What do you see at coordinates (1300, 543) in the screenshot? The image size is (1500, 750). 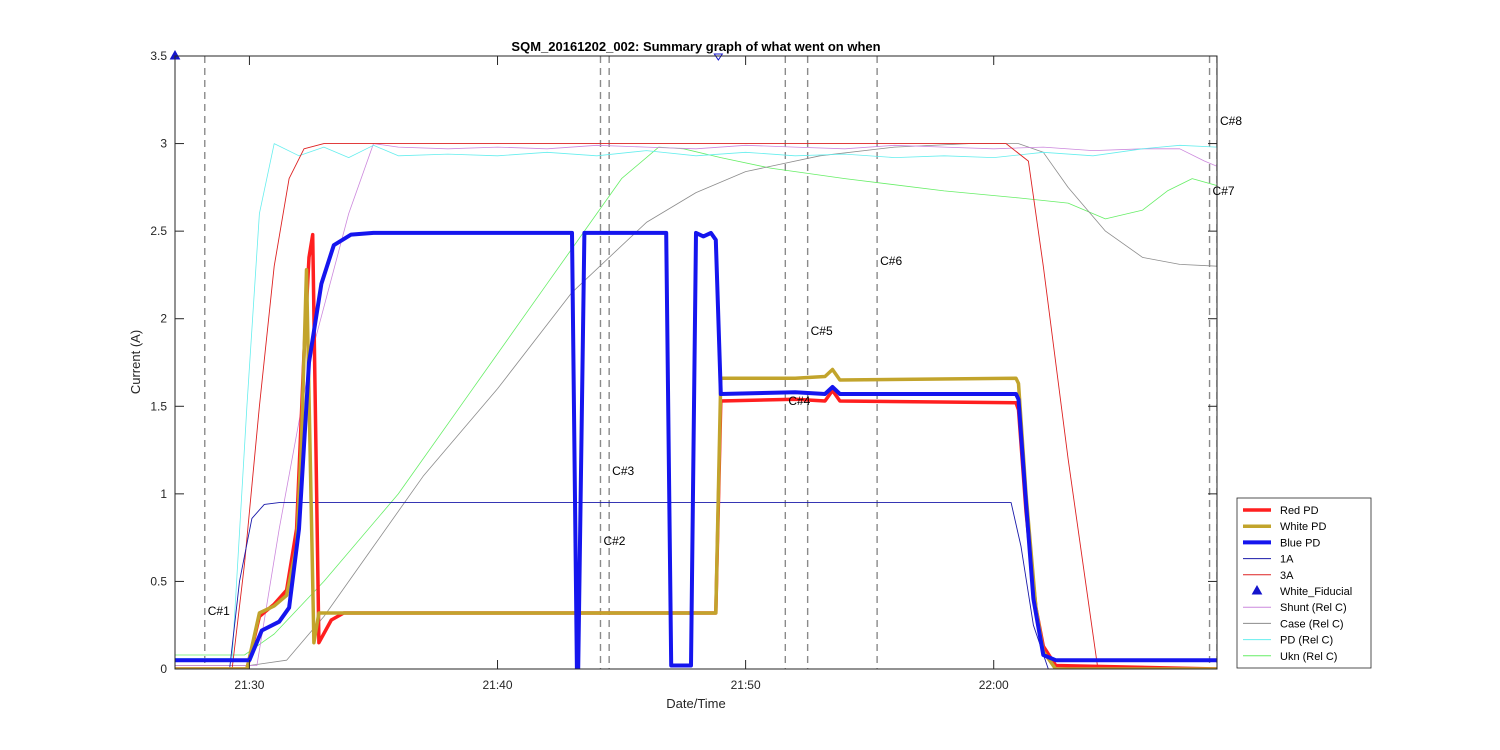 I see `legend-label-blue-pd: Blue PD` at bounding box center [1300, 543].